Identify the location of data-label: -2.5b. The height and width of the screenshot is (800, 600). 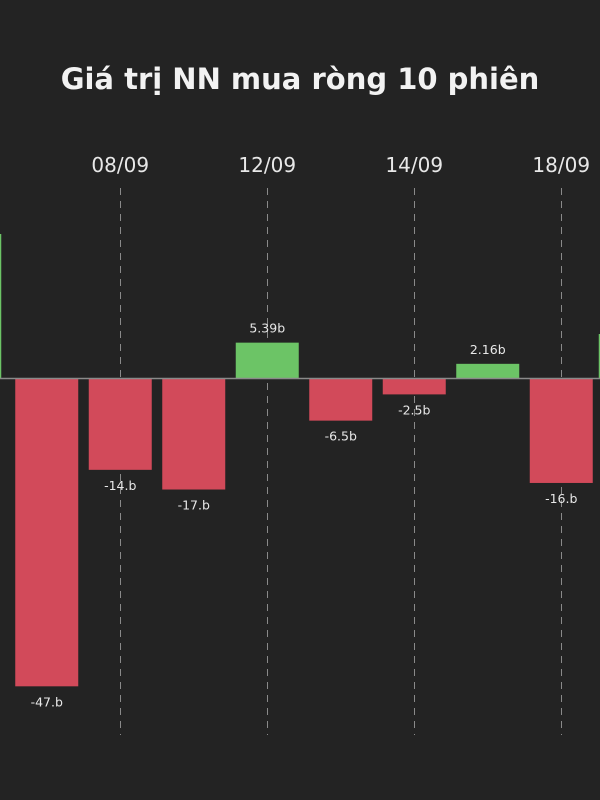
(414, 409).